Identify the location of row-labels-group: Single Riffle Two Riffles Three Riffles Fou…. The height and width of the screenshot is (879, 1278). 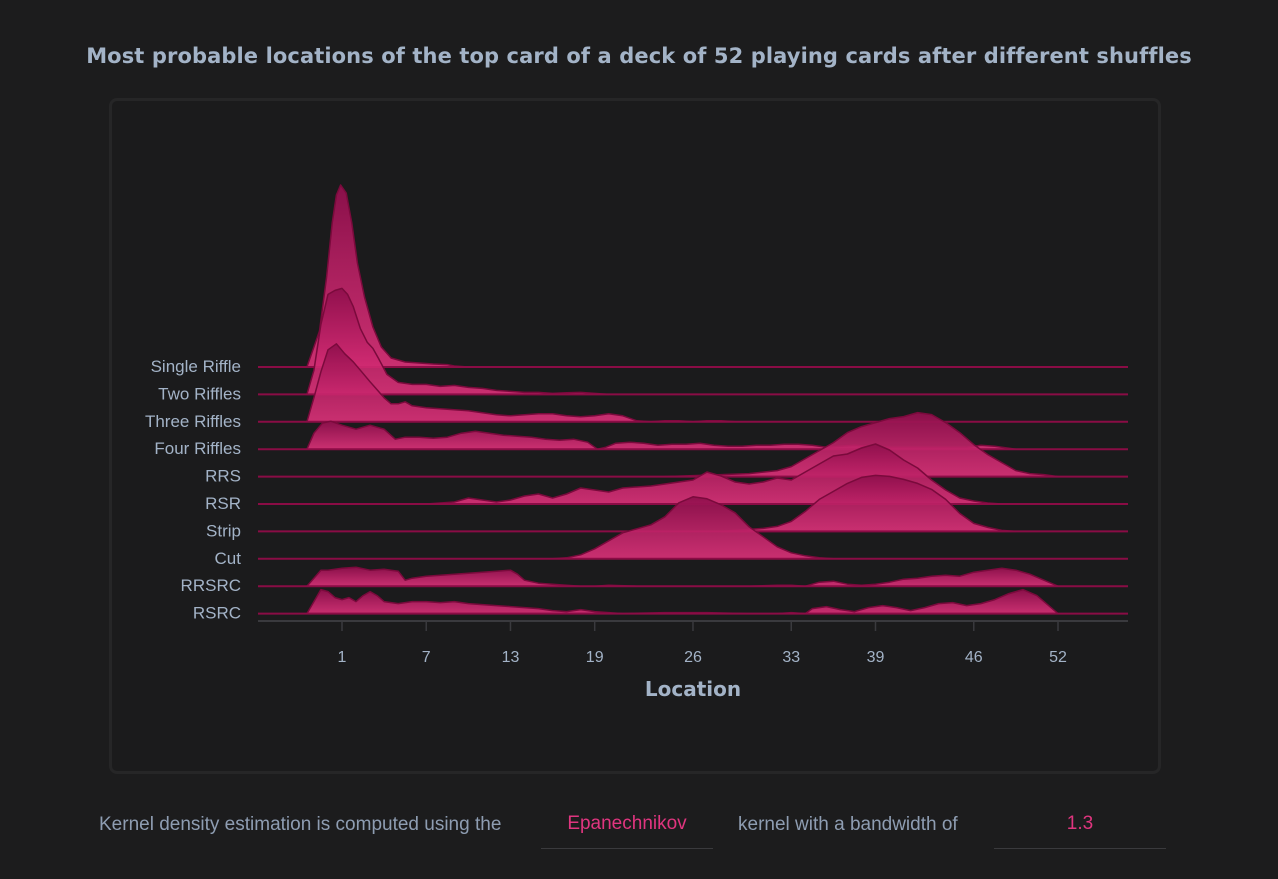
(193, 490).